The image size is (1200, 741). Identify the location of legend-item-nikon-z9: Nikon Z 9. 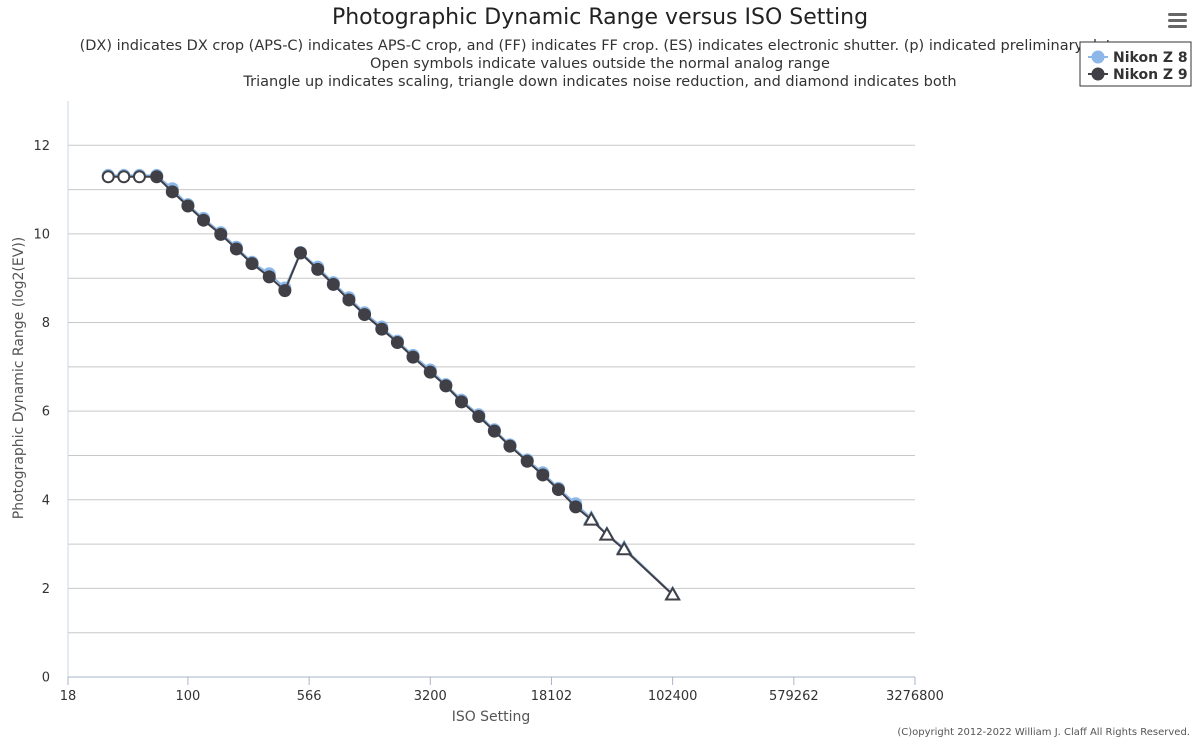
(1138, 75).